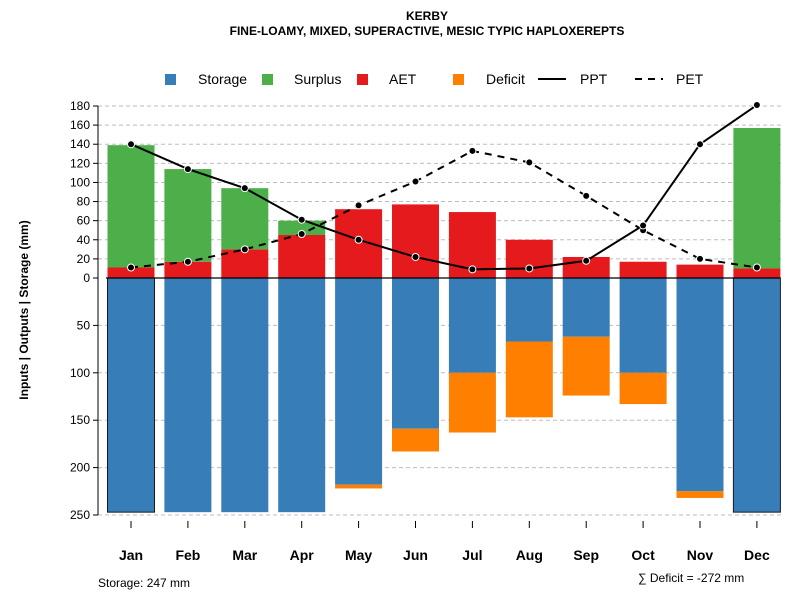 The width and height of the screenshot is (800, 600). What do you see at coordinates (472, 555) in the screenshot?
I see `x-tick-label: Jul` at bounding box center [472, 555].